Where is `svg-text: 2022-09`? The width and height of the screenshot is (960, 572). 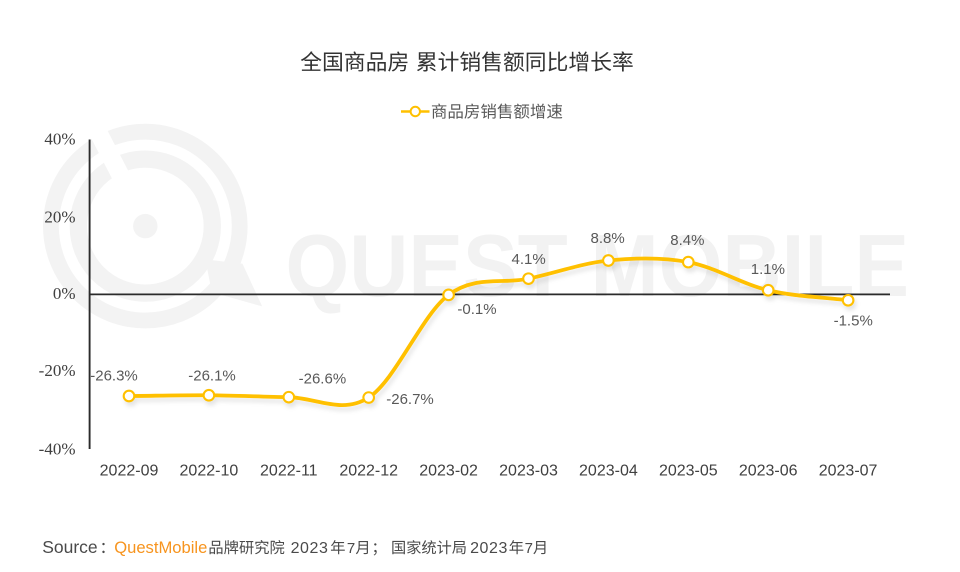 svg-text: 2022-09 is located at coordinates (129, 471).